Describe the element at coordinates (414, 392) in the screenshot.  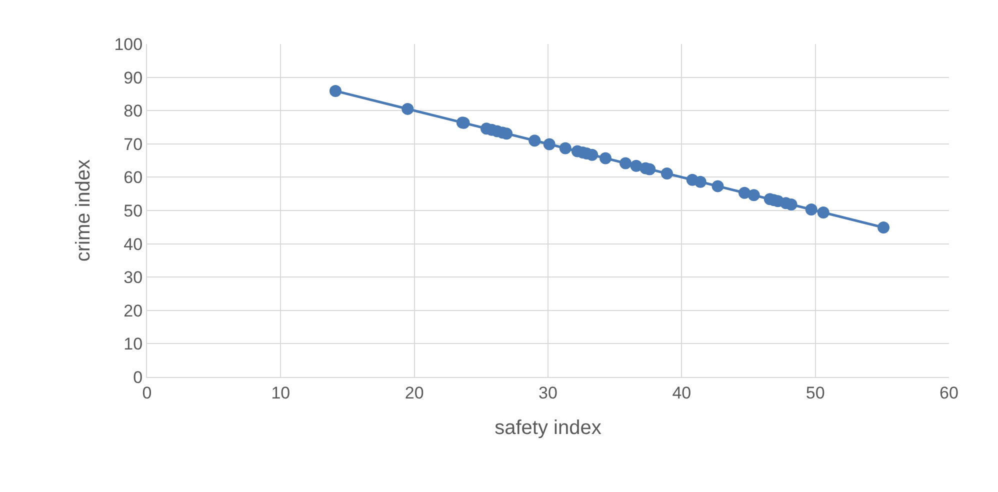
I see `x-tick-label: 20` at that location.